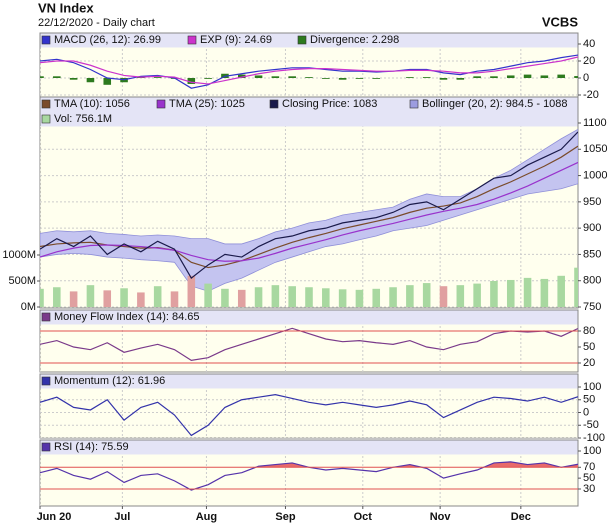  Describe the element at coordinates (207, 104) in the screenshot. I see `legend-label: TMA (25): 1025` at that location.